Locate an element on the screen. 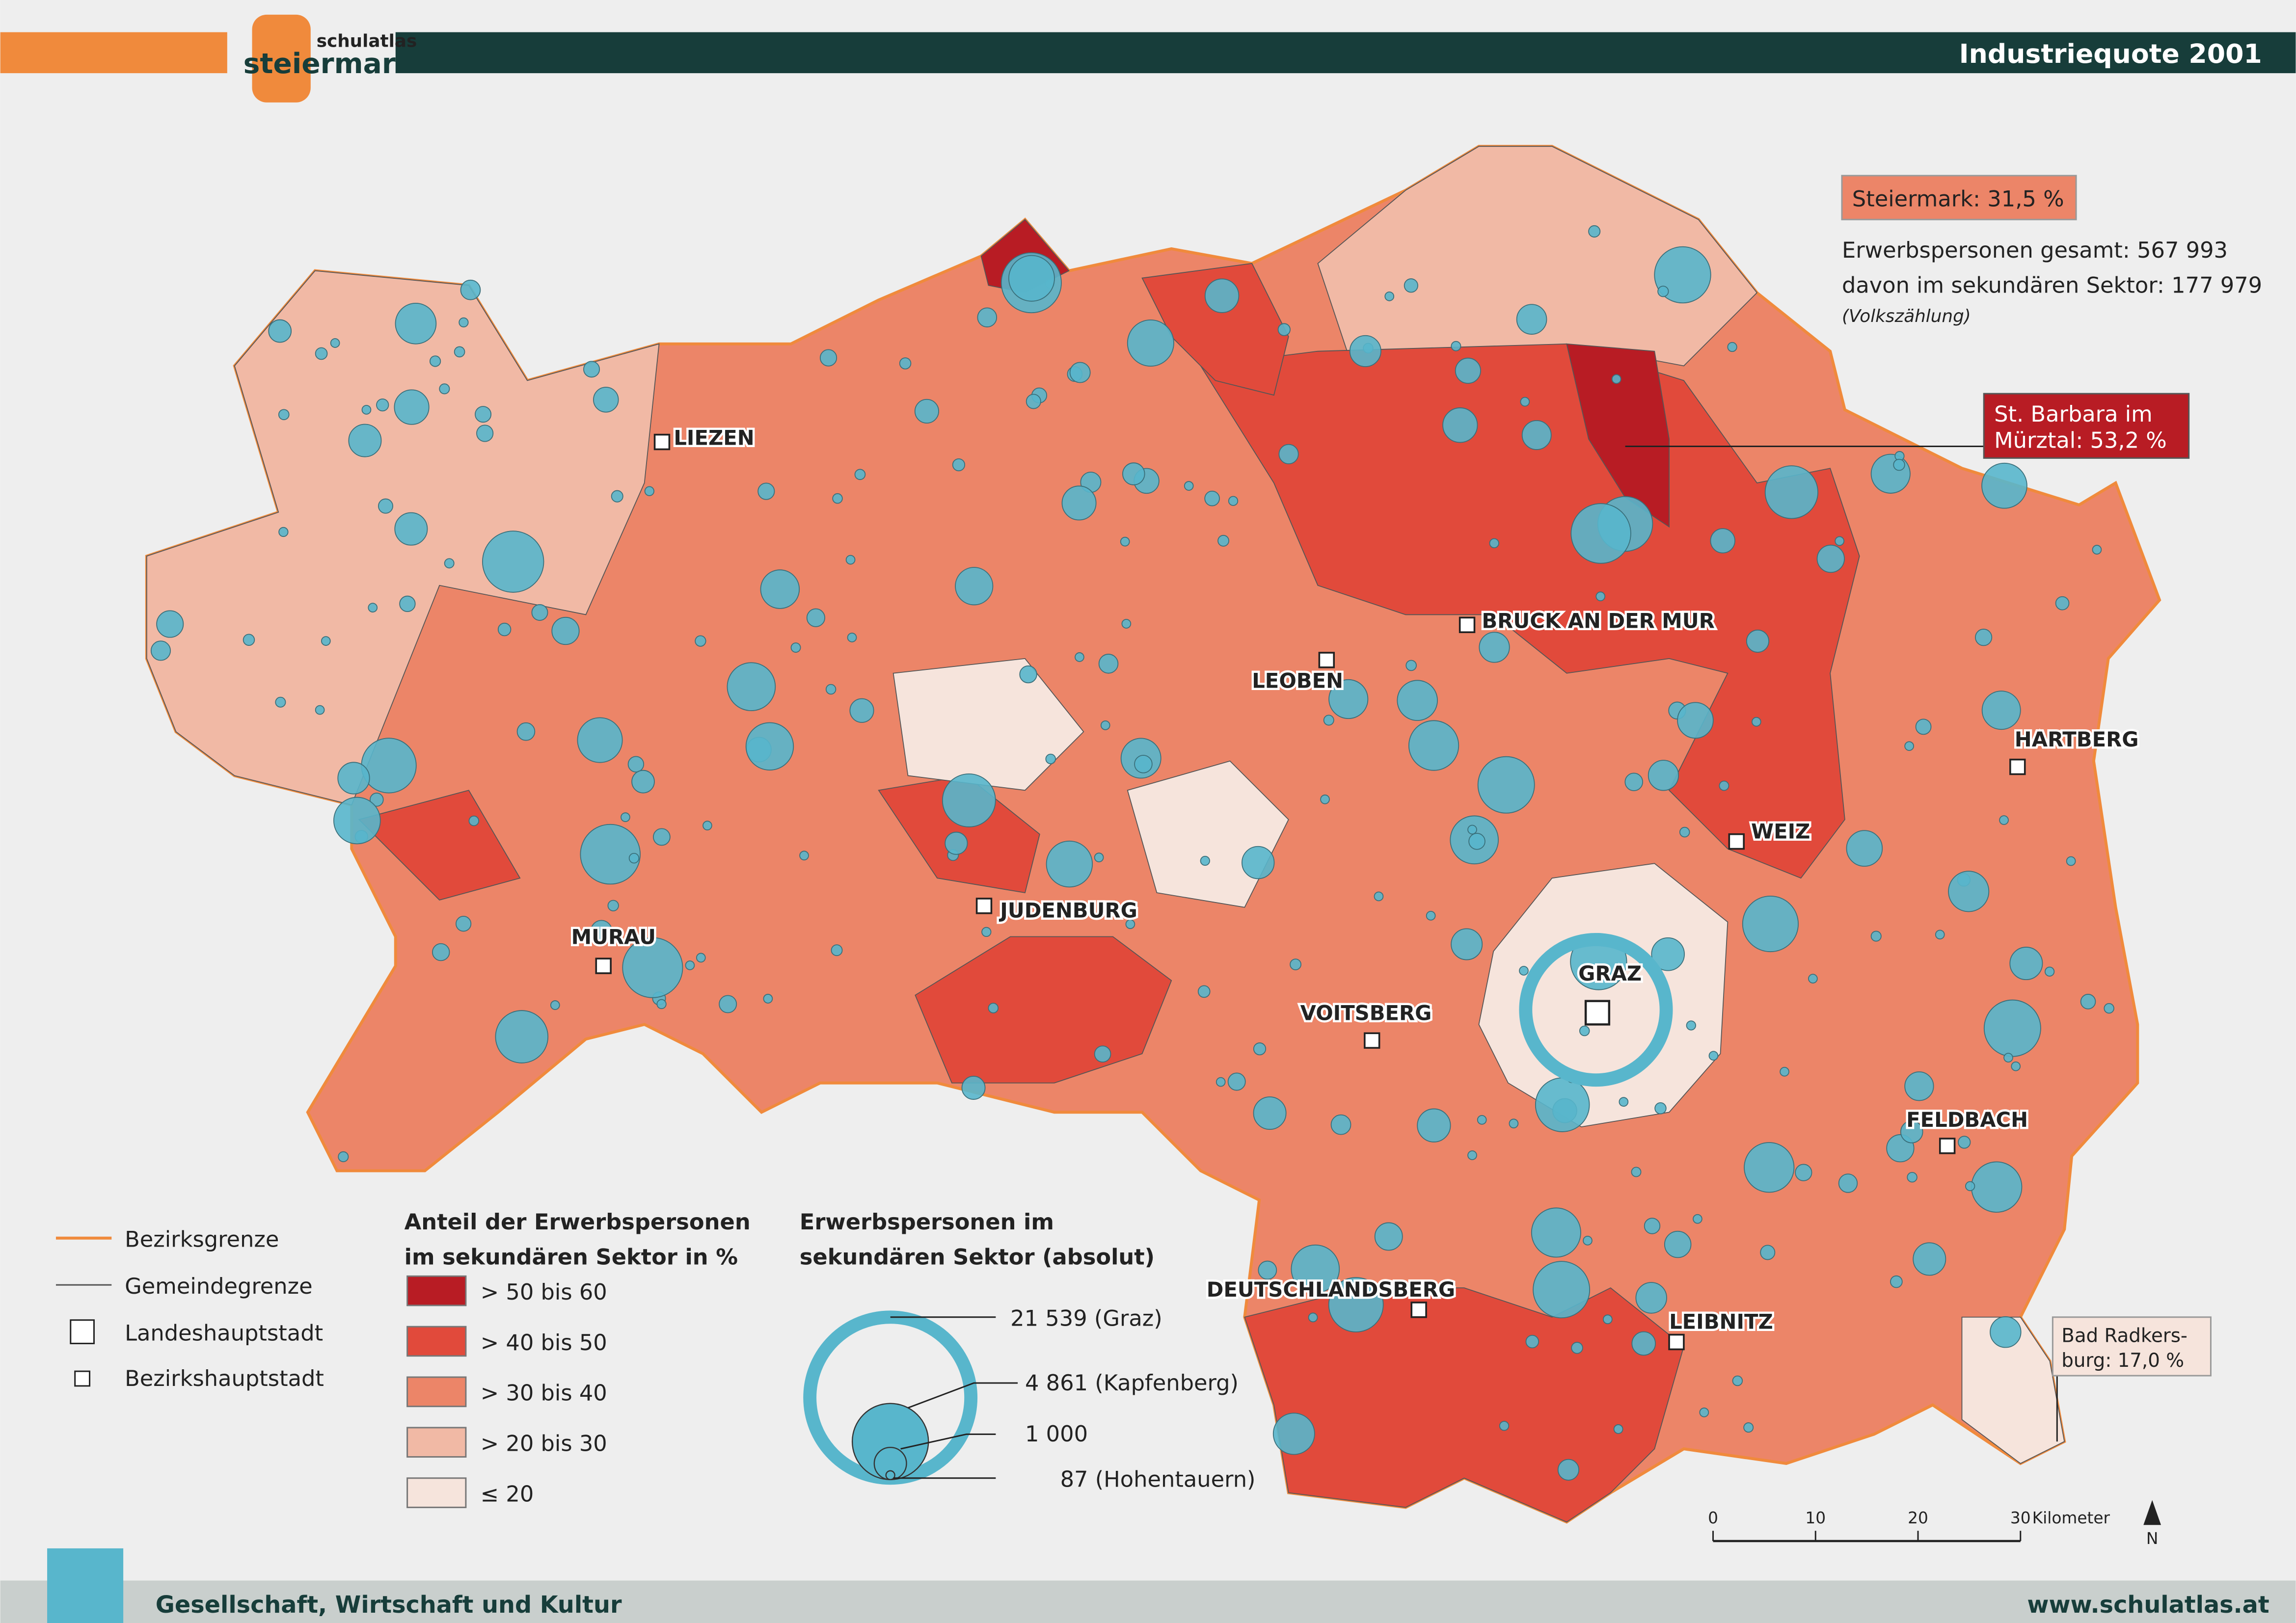 Image resolution: width=2296 pixels, height=1623 pixels. place-label: MURAU is located at coordinates (613, 937).